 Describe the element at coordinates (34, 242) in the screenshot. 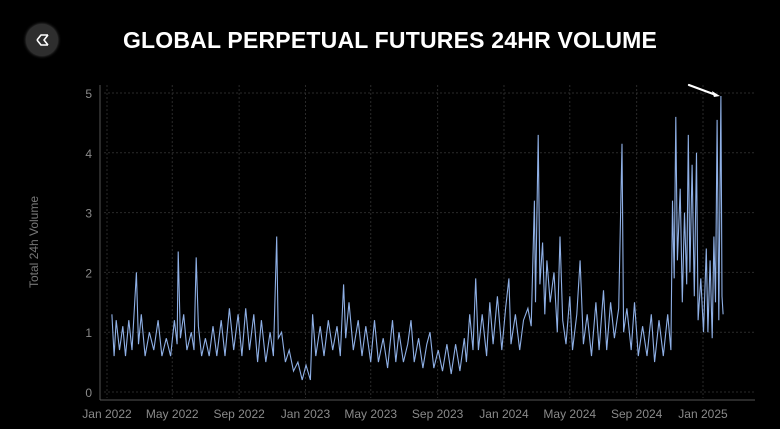

I see `y-axis-label: Total 24h Volume` at that location.